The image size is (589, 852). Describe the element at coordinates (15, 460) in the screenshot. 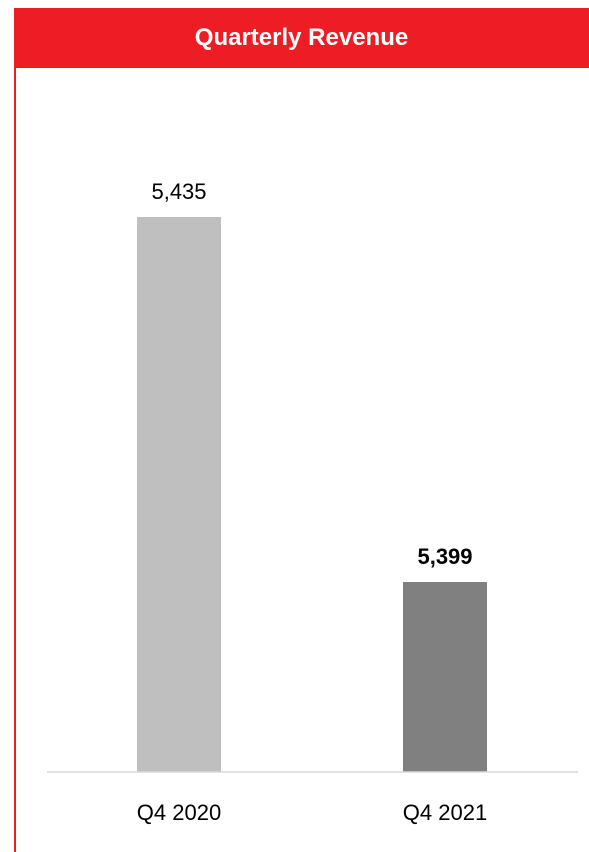

I see `panel-left-border` at that location.